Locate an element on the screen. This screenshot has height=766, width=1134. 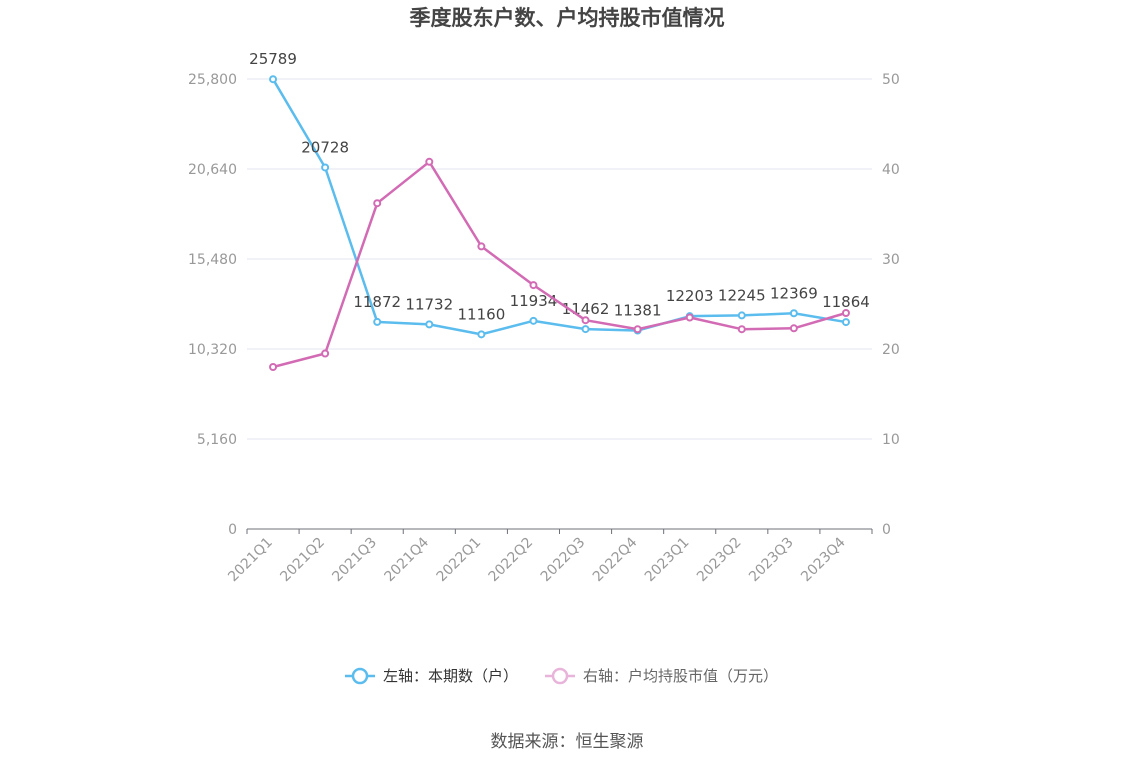
right-tick-label: 0 is located at coordinates (886, 530).